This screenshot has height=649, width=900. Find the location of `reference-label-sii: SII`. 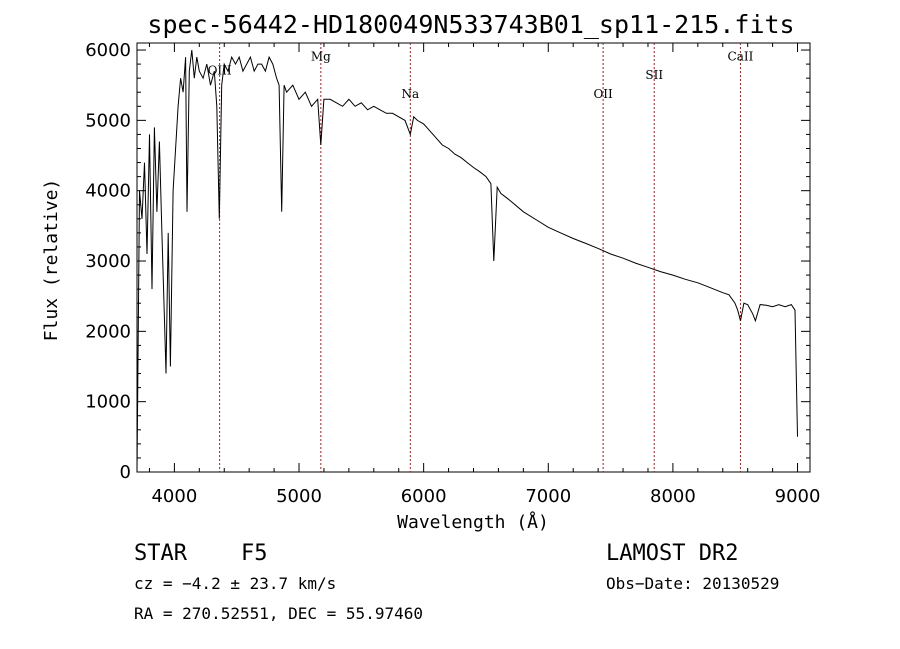

reference-label-sii: SII is located at coordinates (654, 75).